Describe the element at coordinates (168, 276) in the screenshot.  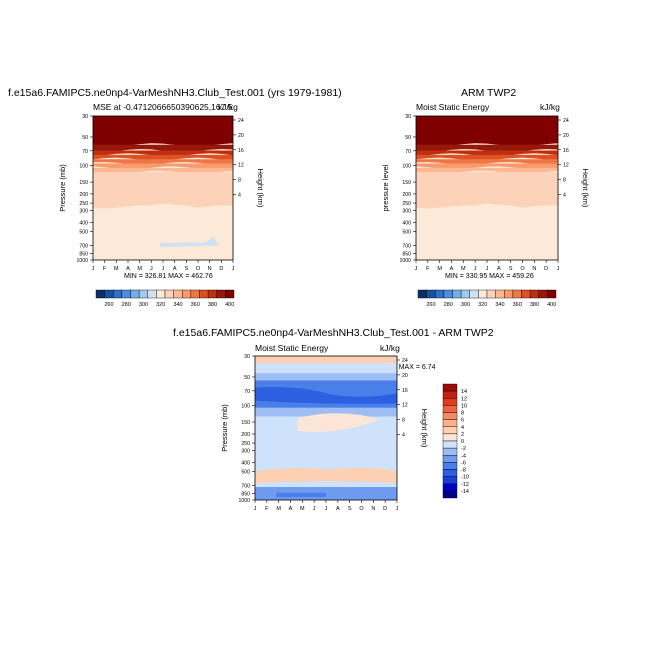
I see `model-panel-minmax: MIN = 326.81 MAX = 462.76` at that location.